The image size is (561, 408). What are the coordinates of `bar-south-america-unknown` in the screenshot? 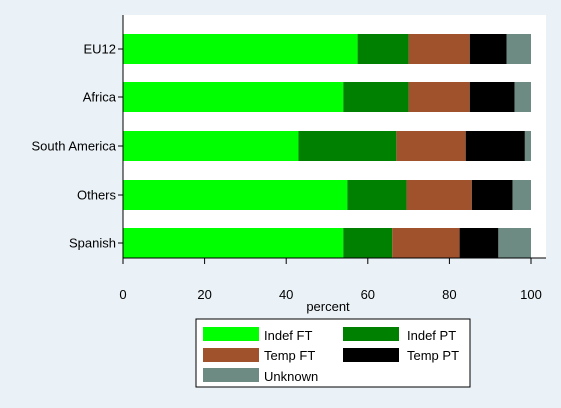 It's located at (527, 146).